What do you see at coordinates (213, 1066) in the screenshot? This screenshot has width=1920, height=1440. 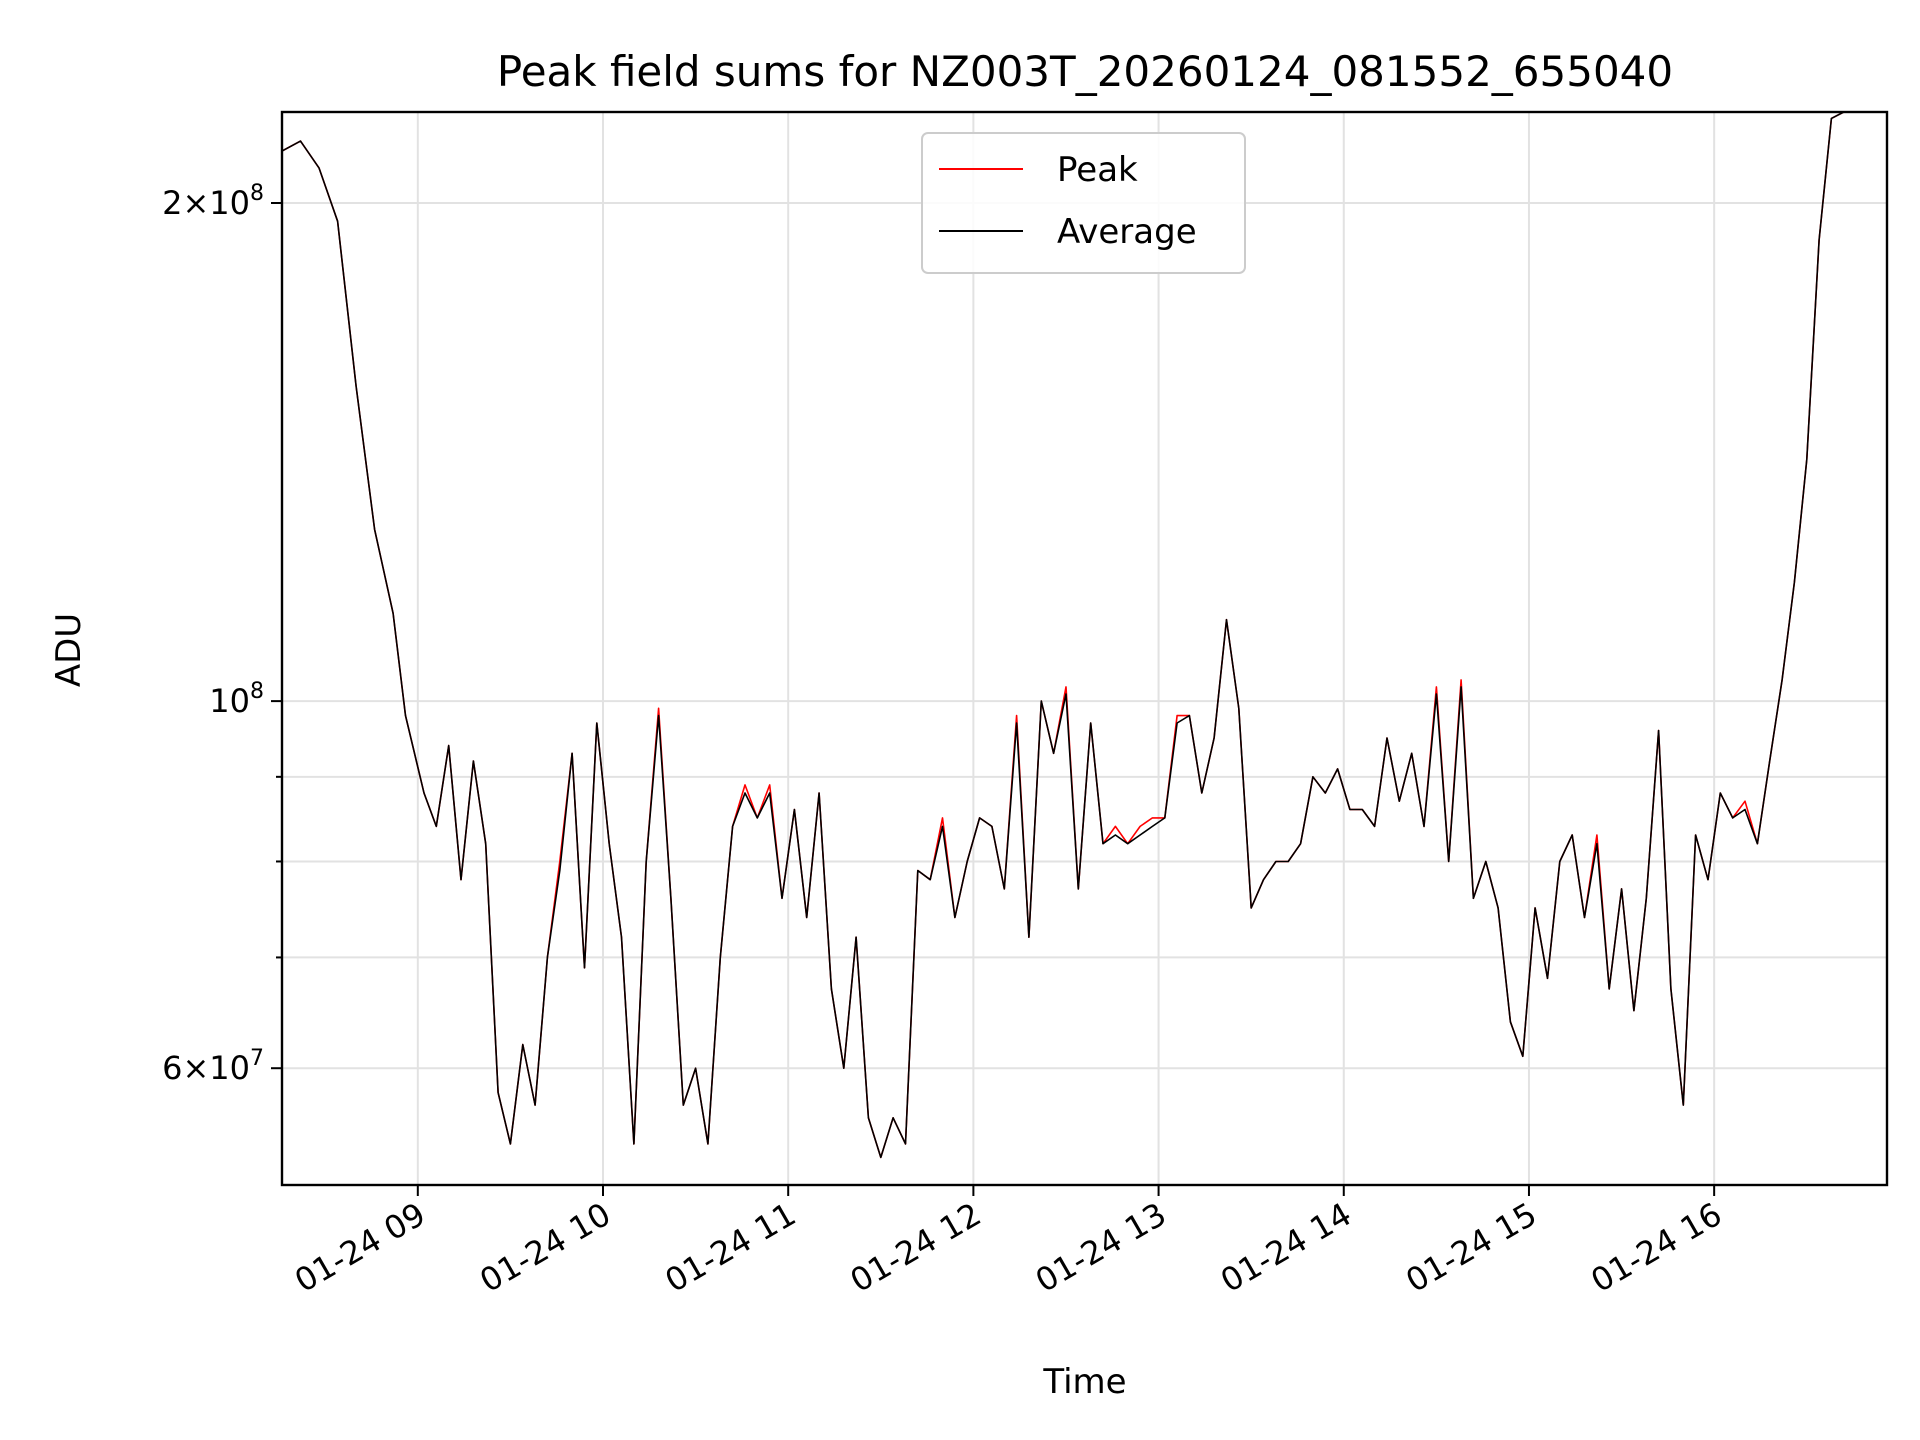 I see `y-tick-label: 6×107` at bounding box center [213, 1066].